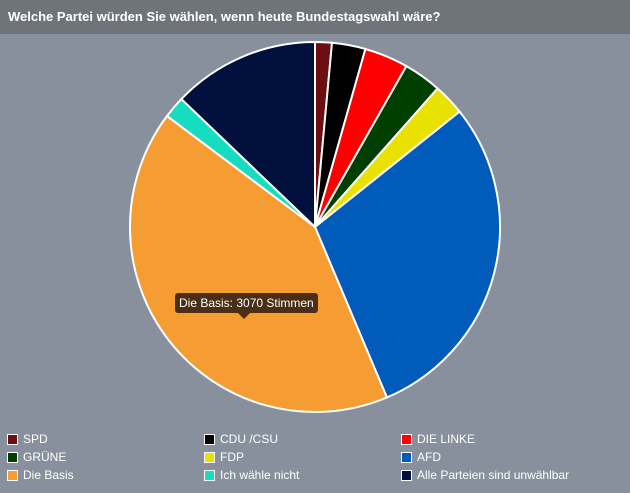 This screenshot has height=493, width=630. I want to click on legend-item: FDP, so click(224, 457).